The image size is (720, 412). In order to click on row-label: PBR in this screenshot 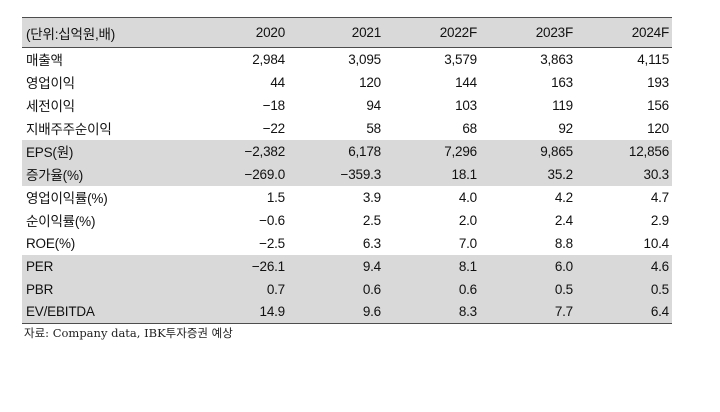, I will do `click(40, 289)`.